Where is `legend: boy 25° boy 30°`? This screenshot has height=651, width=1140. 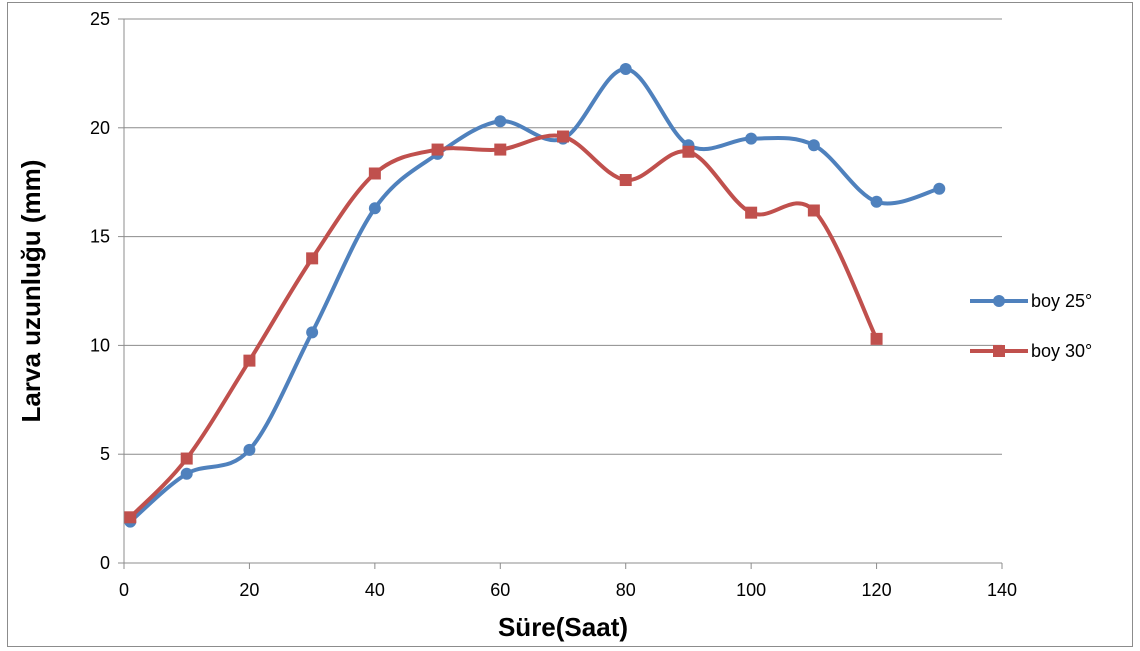
legend: boy 25° boy 30° is located at coordinates (1031, 326).